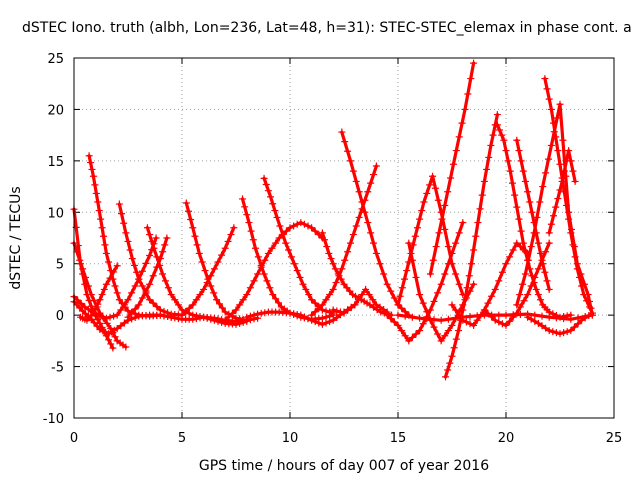 Image resolution: width=640 pixels, height=480 pixels. I want to click on y-tick-label: 5, so click(60, 265).